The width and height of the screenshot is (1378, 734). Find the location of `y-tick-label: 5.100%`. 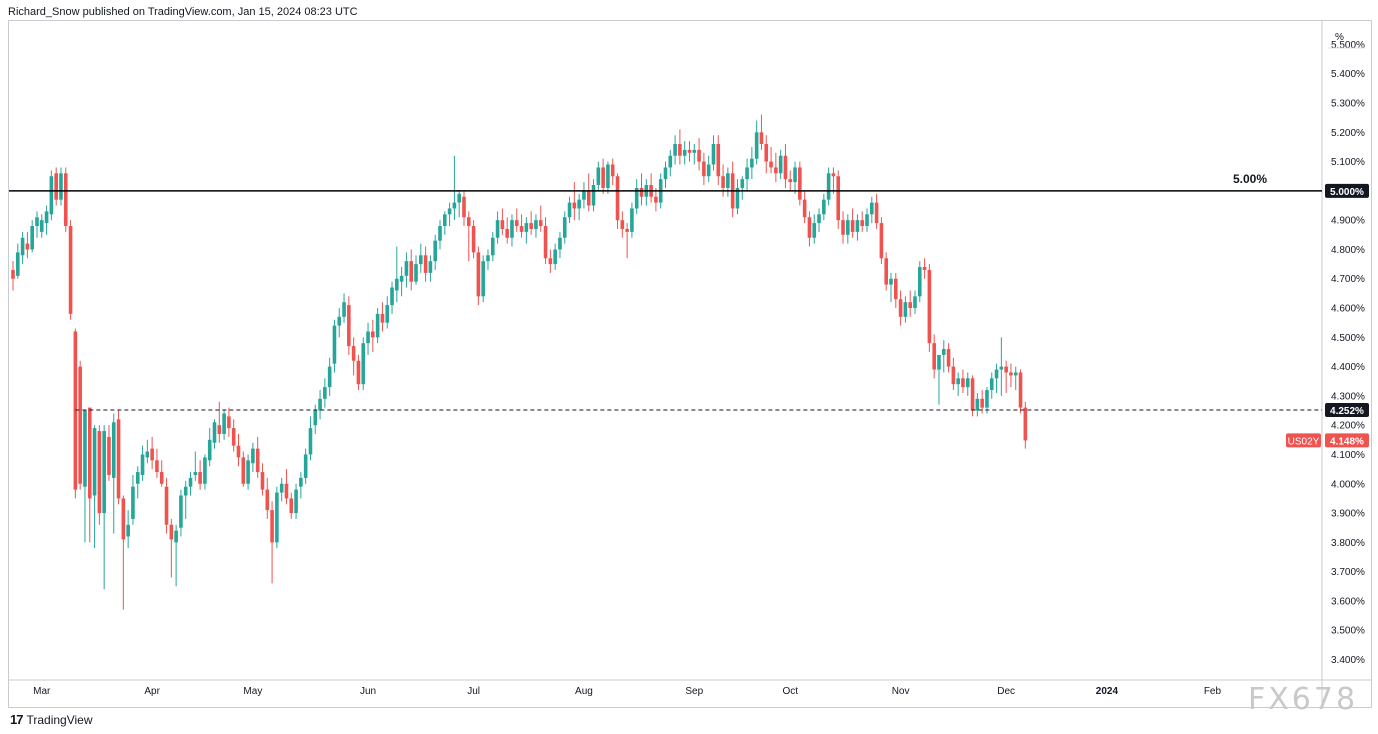

y-tick-label: 5.100% is located at coordinates (1348, 162).